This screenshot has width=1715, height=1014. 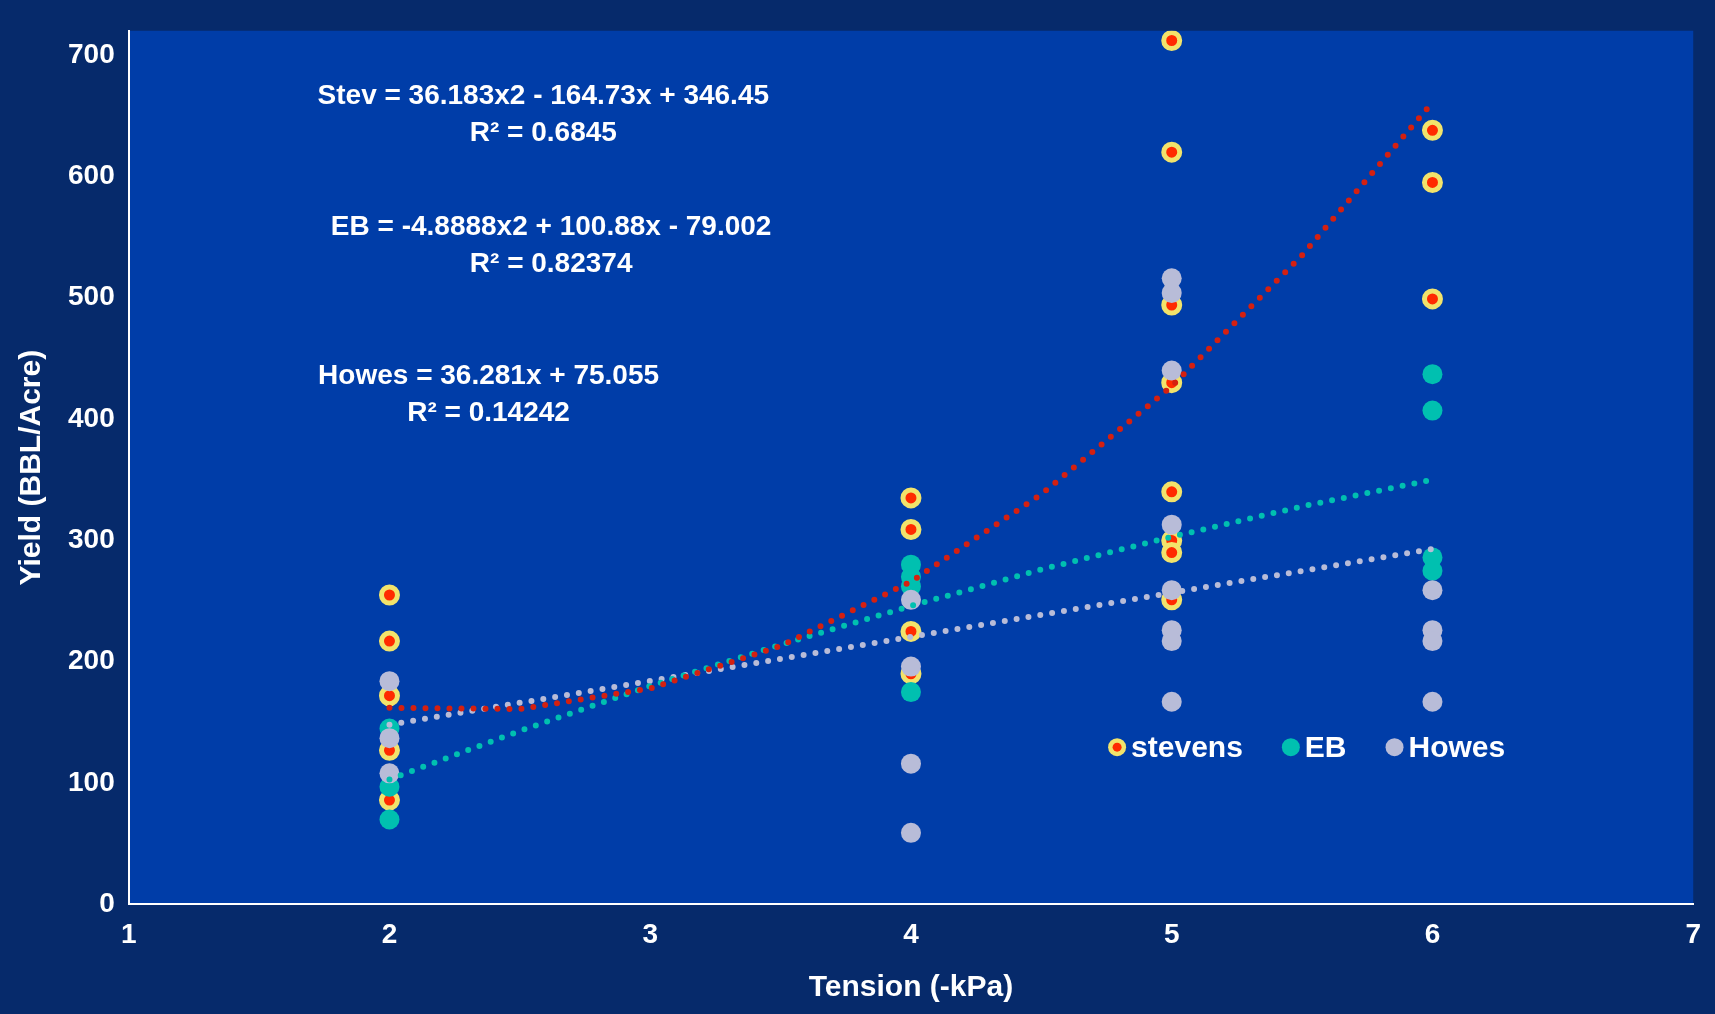 What do you see at coordinates (91, 660) in the screenshot?
I see `y-tick-label: 200` at bounding box center [91, 660].